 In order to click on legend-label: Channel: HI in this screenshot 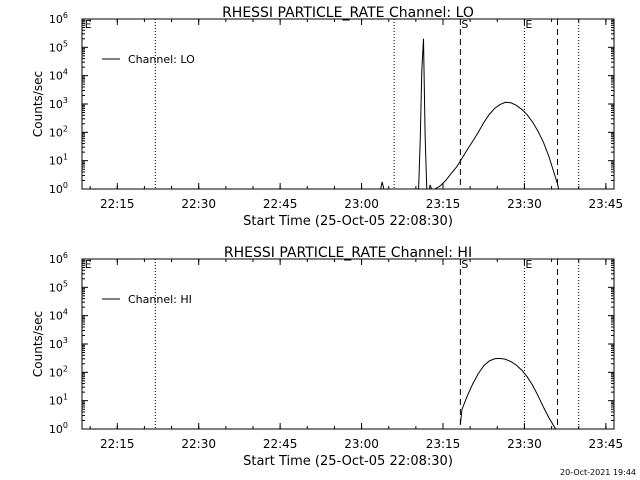, I will do `click(160, 299)`.